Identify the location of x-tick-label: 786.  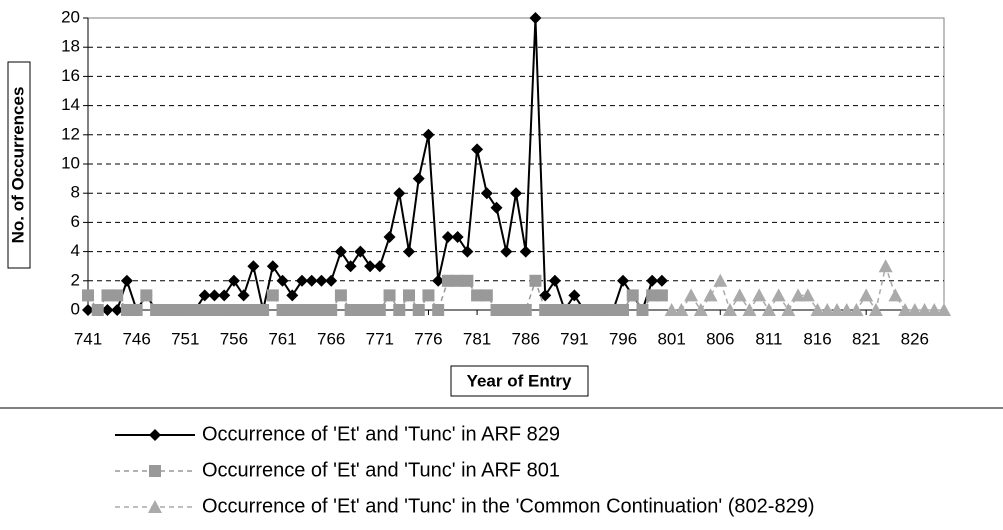
(526, 338).